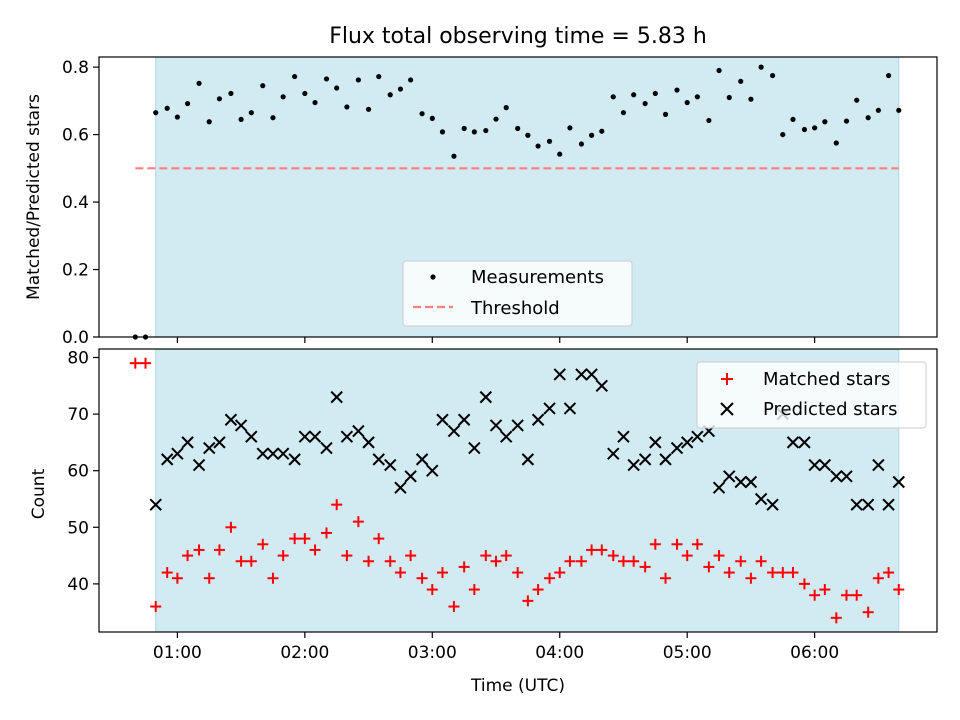  What do you see at coordinates (517, 293) in the screenshot?
I see `top-legend: Measurements Threshold` at bounding box center [517, 293].